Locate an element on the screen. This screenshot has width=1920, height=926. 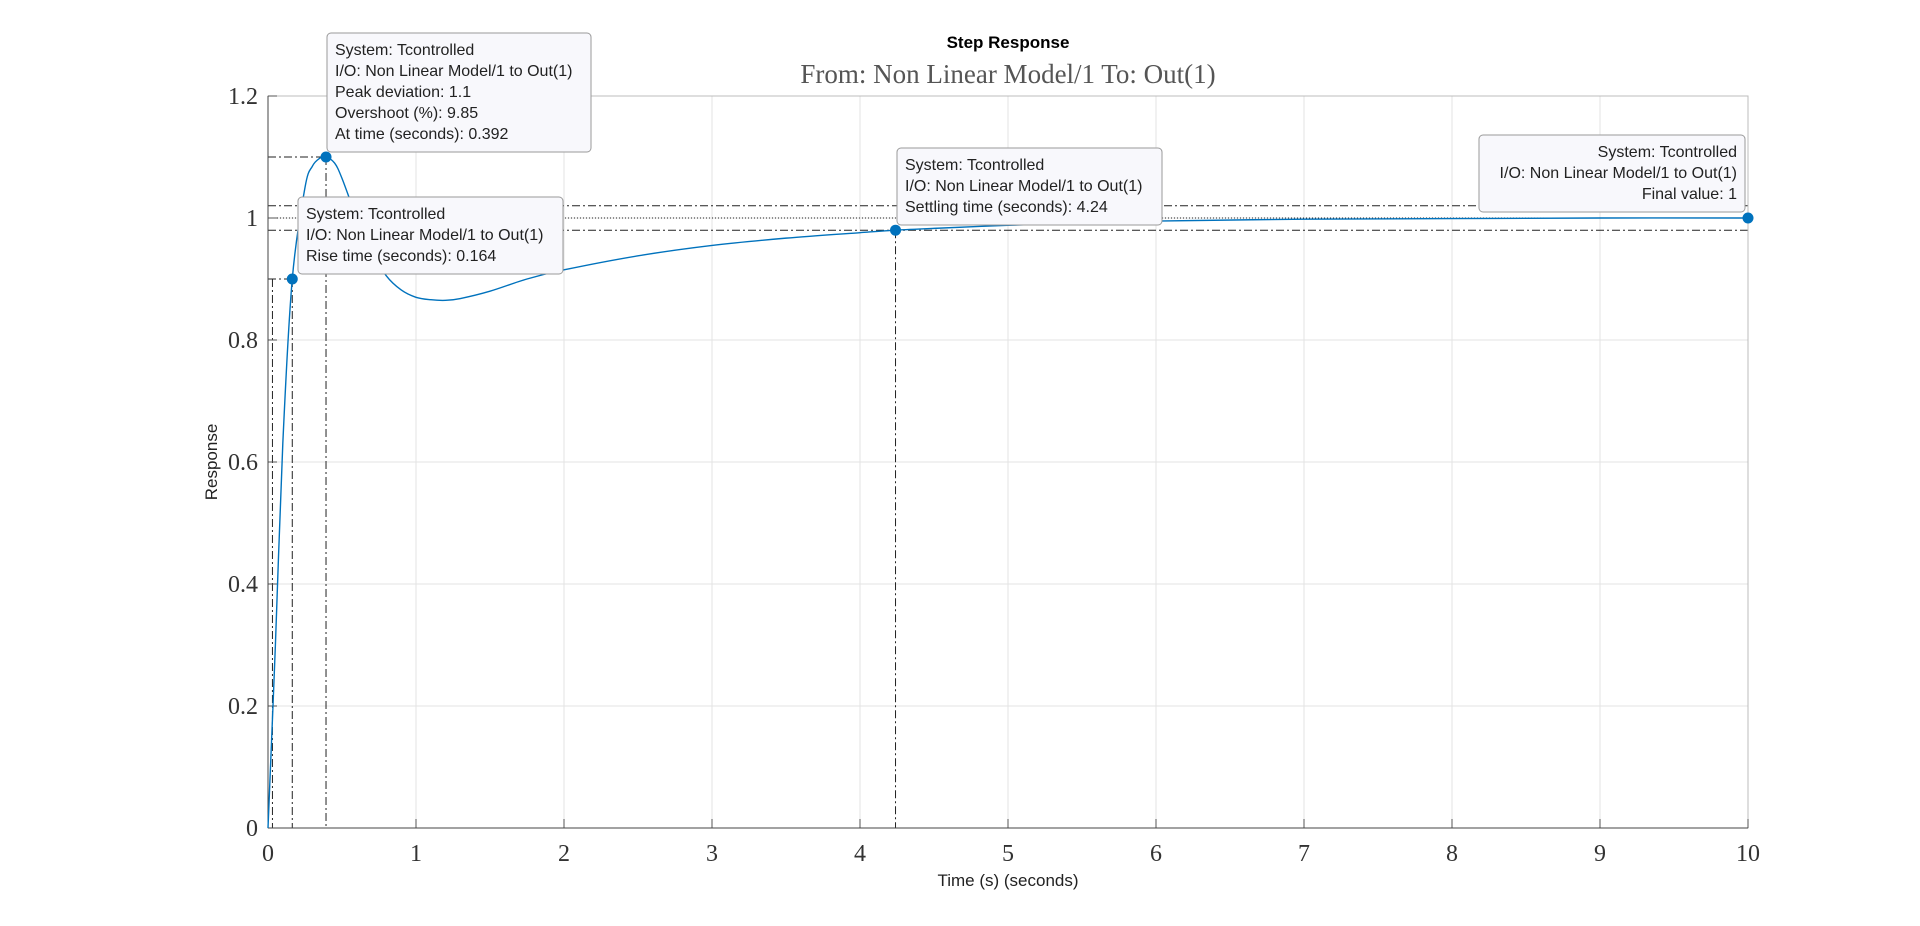
y-tick-label: 1 is located at coordinates (252, 219).